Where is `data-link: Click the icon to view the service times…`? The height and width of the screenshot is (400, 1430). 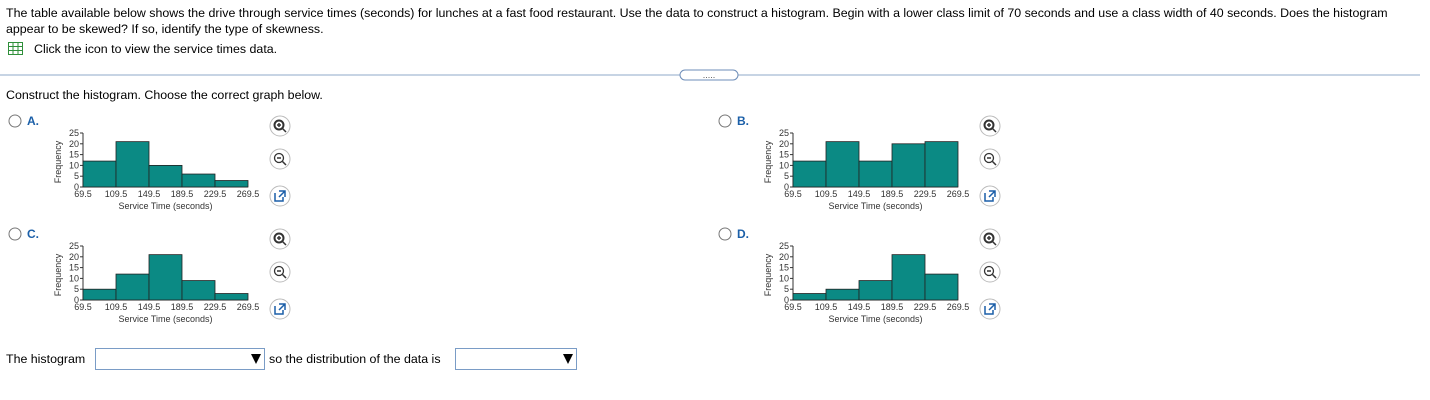 data-link: Click the icon to view the service times… is located at coordinates (156, 49).